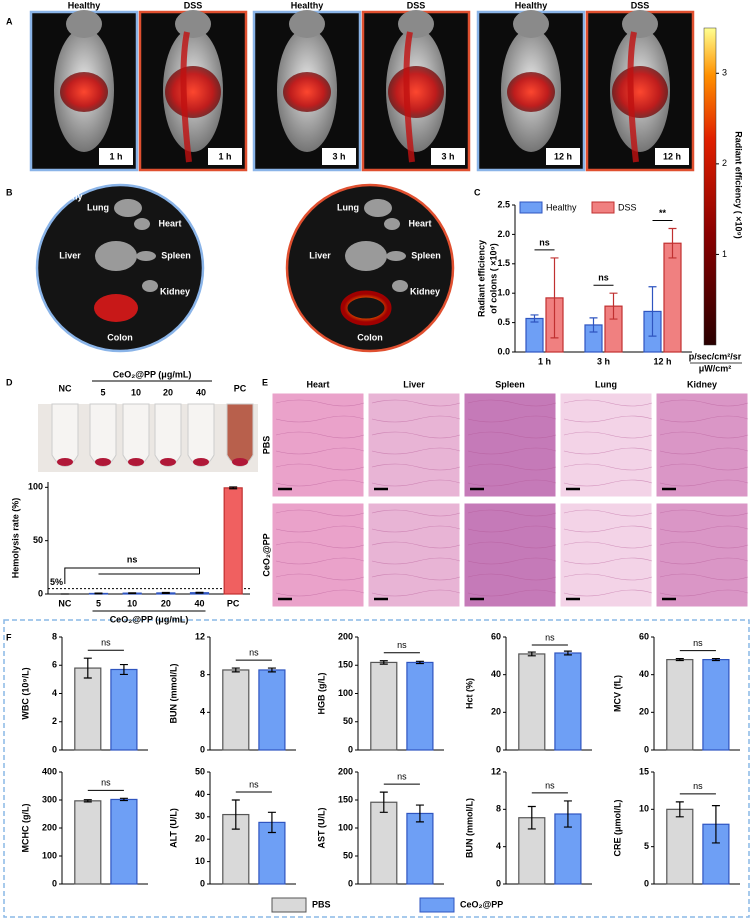 The image size is (753, 919). I want to click on y-tick-label: 1.0, so click(503, 293).